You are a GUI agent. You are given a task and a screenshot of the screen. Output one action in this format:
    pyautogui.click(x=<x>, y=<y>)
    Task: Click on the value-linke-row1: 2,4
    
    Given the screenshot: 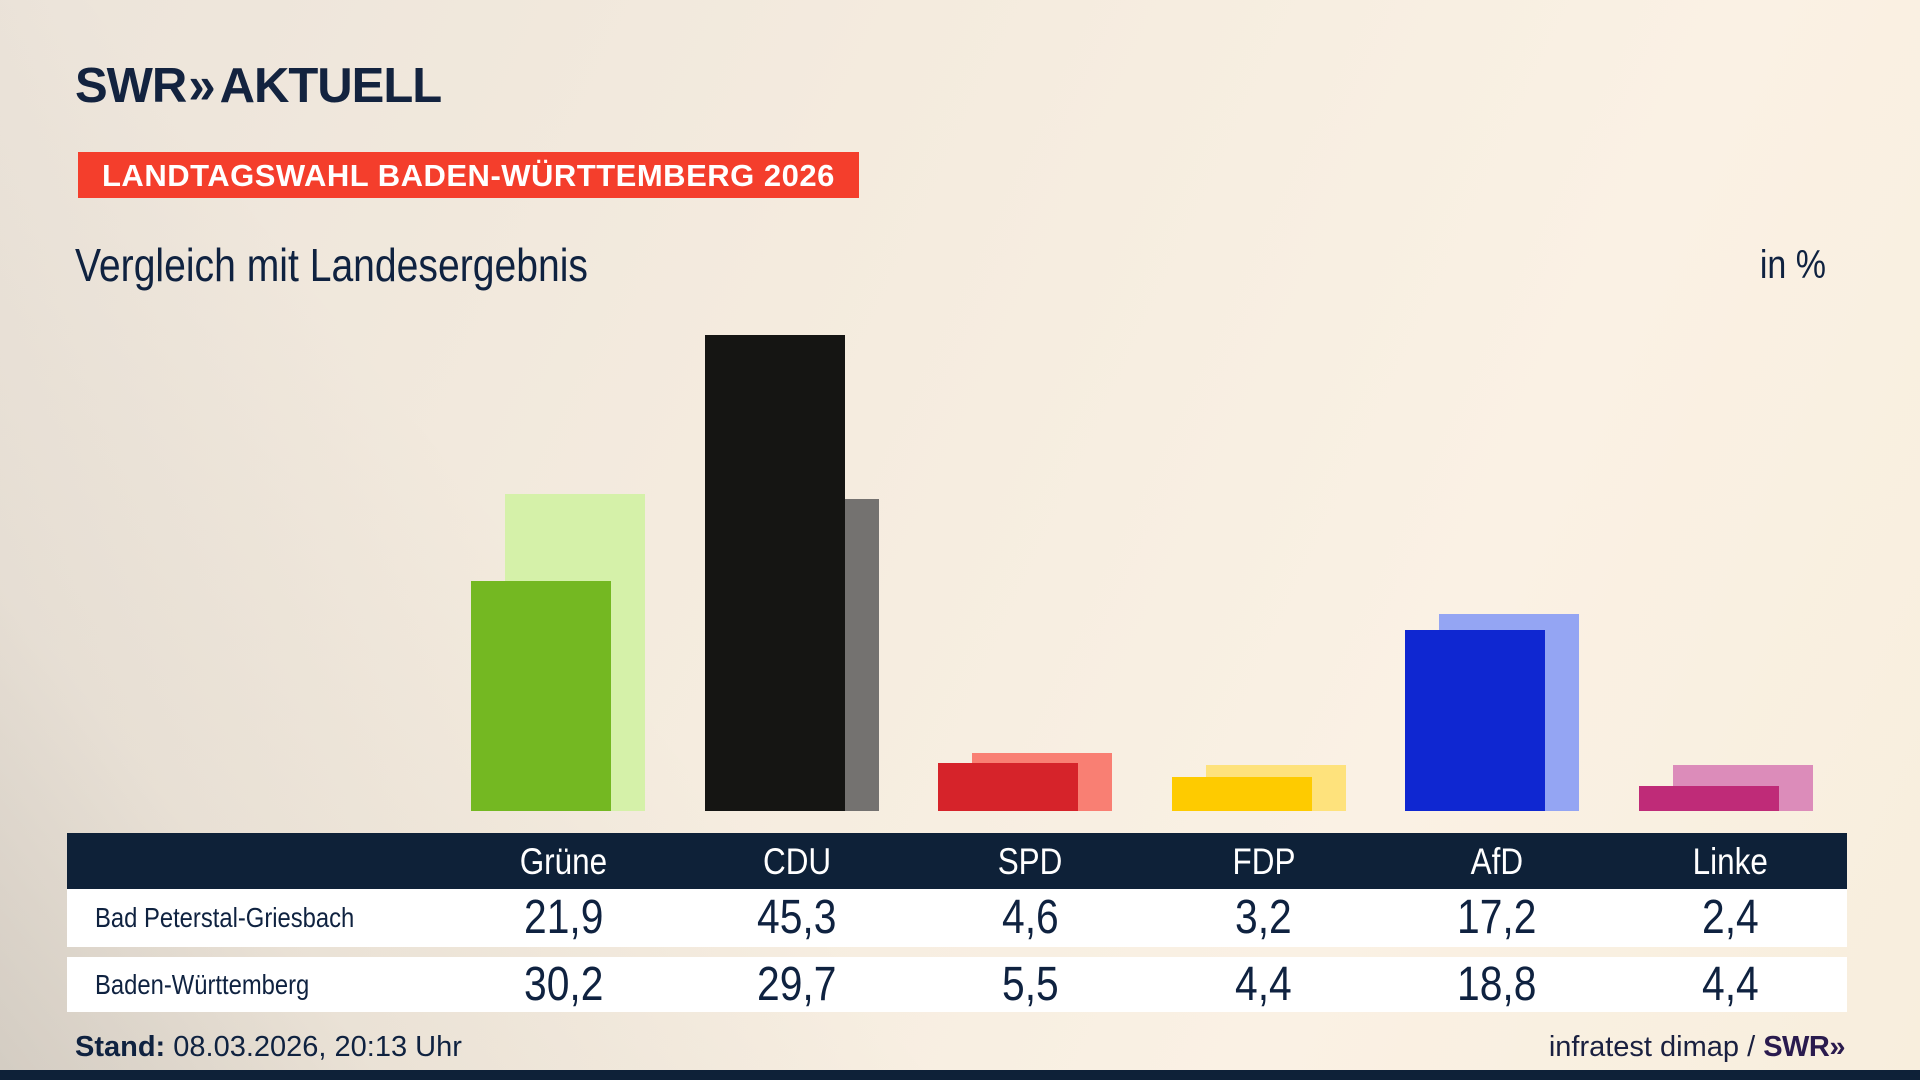 What is the action you would take?
    pyautogui.click(x=1730, y=918)
    